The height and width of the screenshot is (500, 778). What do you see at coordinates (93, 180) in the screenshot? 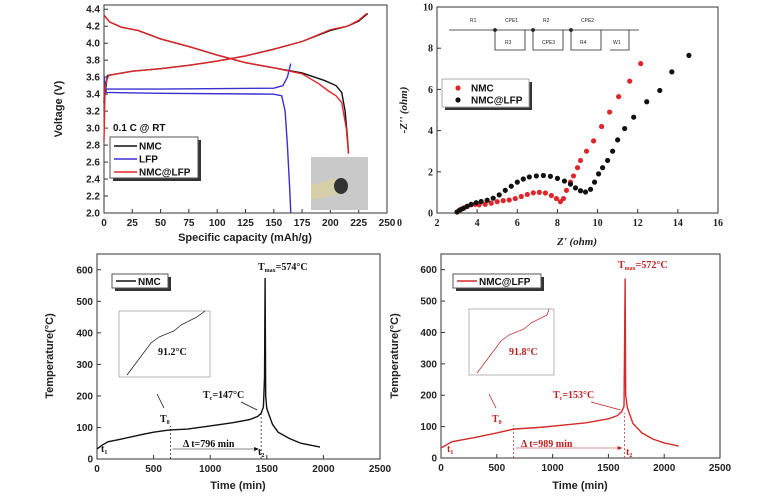
I see `y-tick-label: 2.4` at bounding box center [93, 180].